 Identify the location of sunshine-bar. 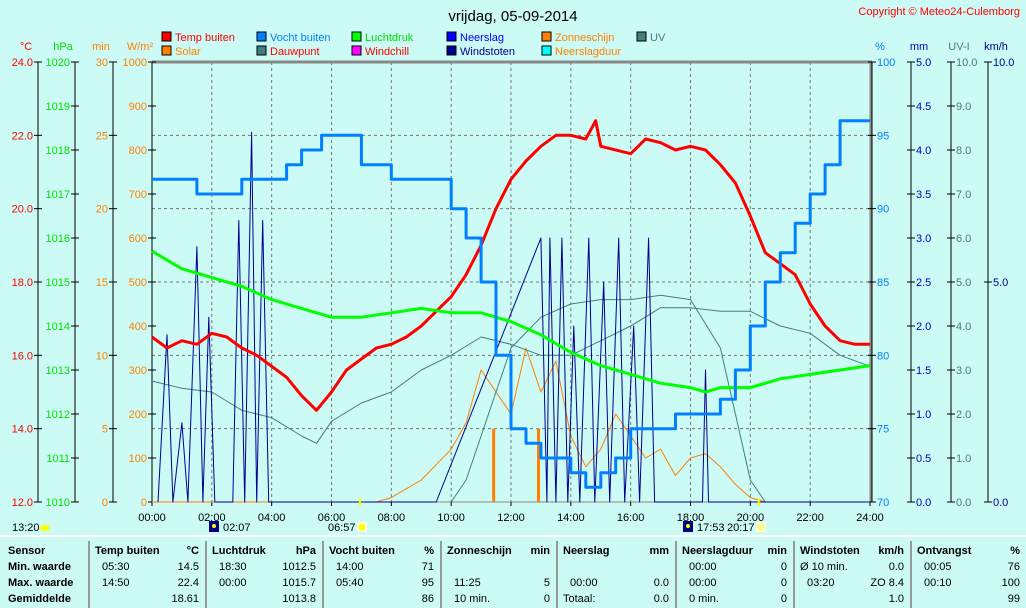
(539, 465).